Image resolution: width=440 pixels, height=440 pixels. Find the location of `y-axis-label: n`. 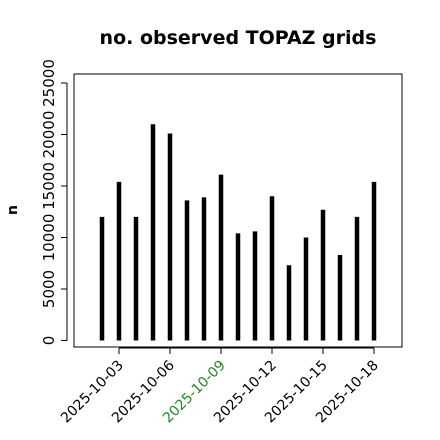

y-axis-label: n is located at coordinates (13, 210).